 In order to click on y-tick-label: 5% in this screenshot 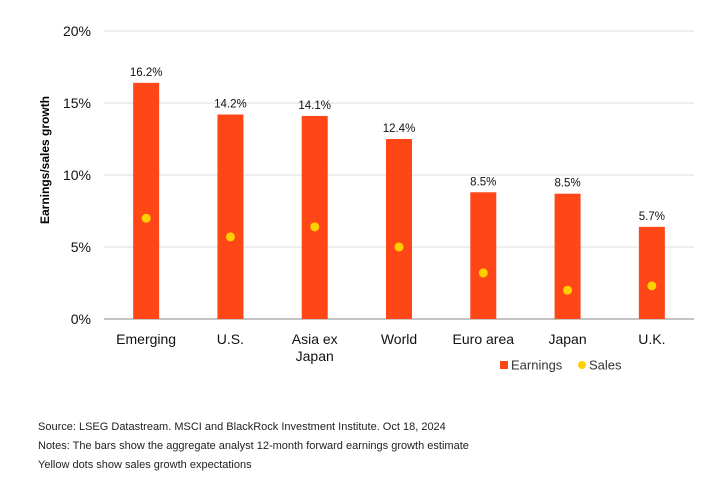, I will do `click(81, 247)`.